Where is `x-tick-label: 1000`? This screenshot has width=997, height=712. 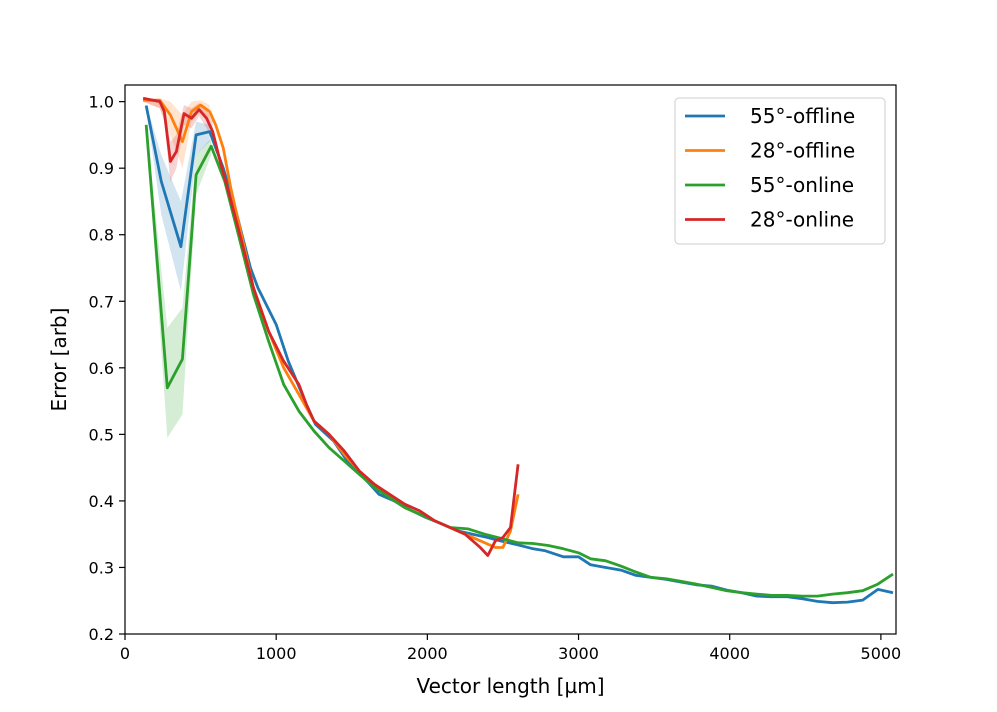
x-tick-label: 1000 is located at coordinates (276, 653).